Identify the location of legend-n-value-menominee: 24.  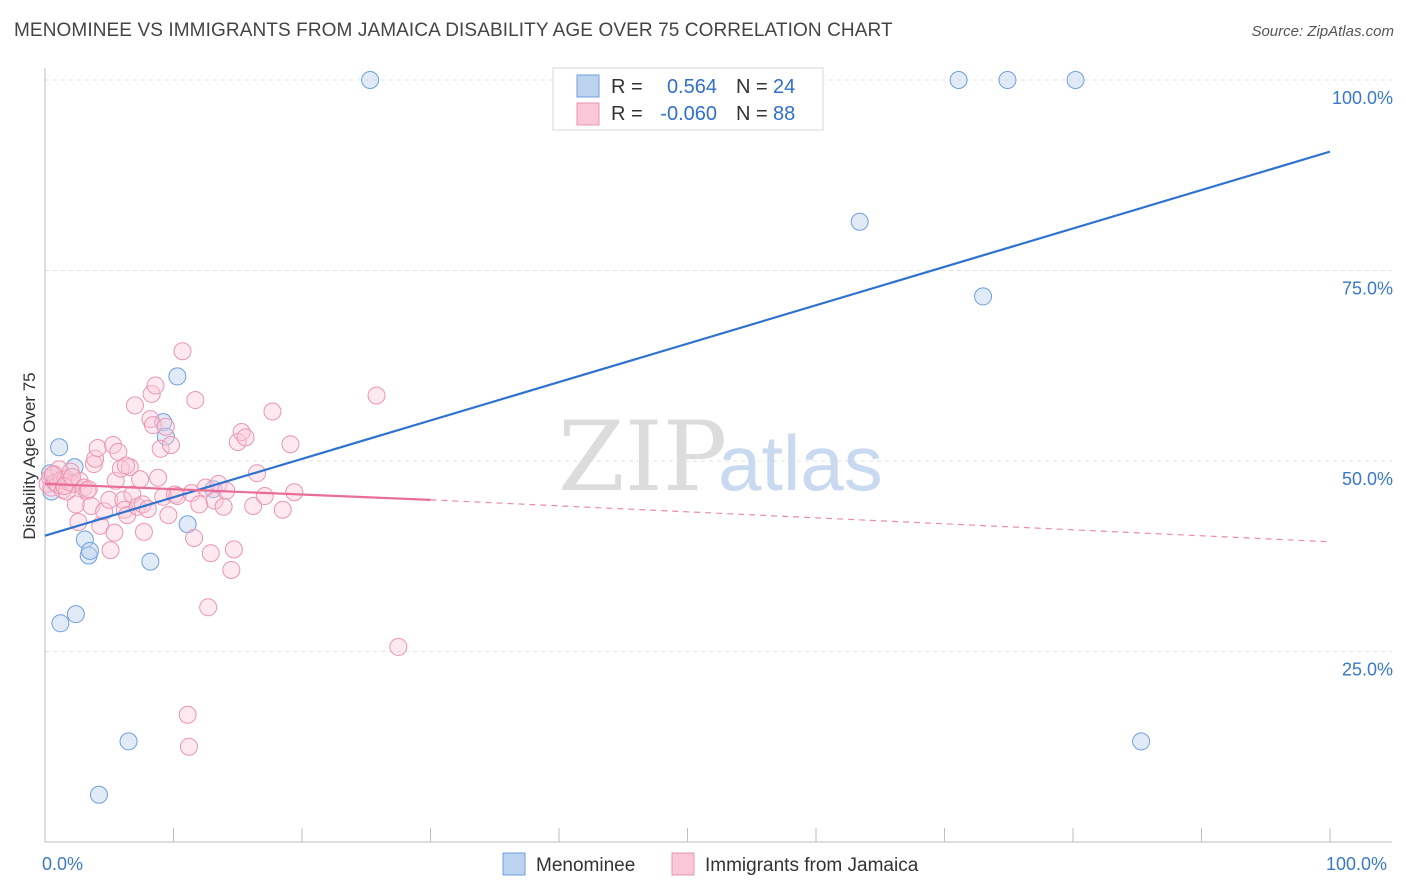
(784, 87).